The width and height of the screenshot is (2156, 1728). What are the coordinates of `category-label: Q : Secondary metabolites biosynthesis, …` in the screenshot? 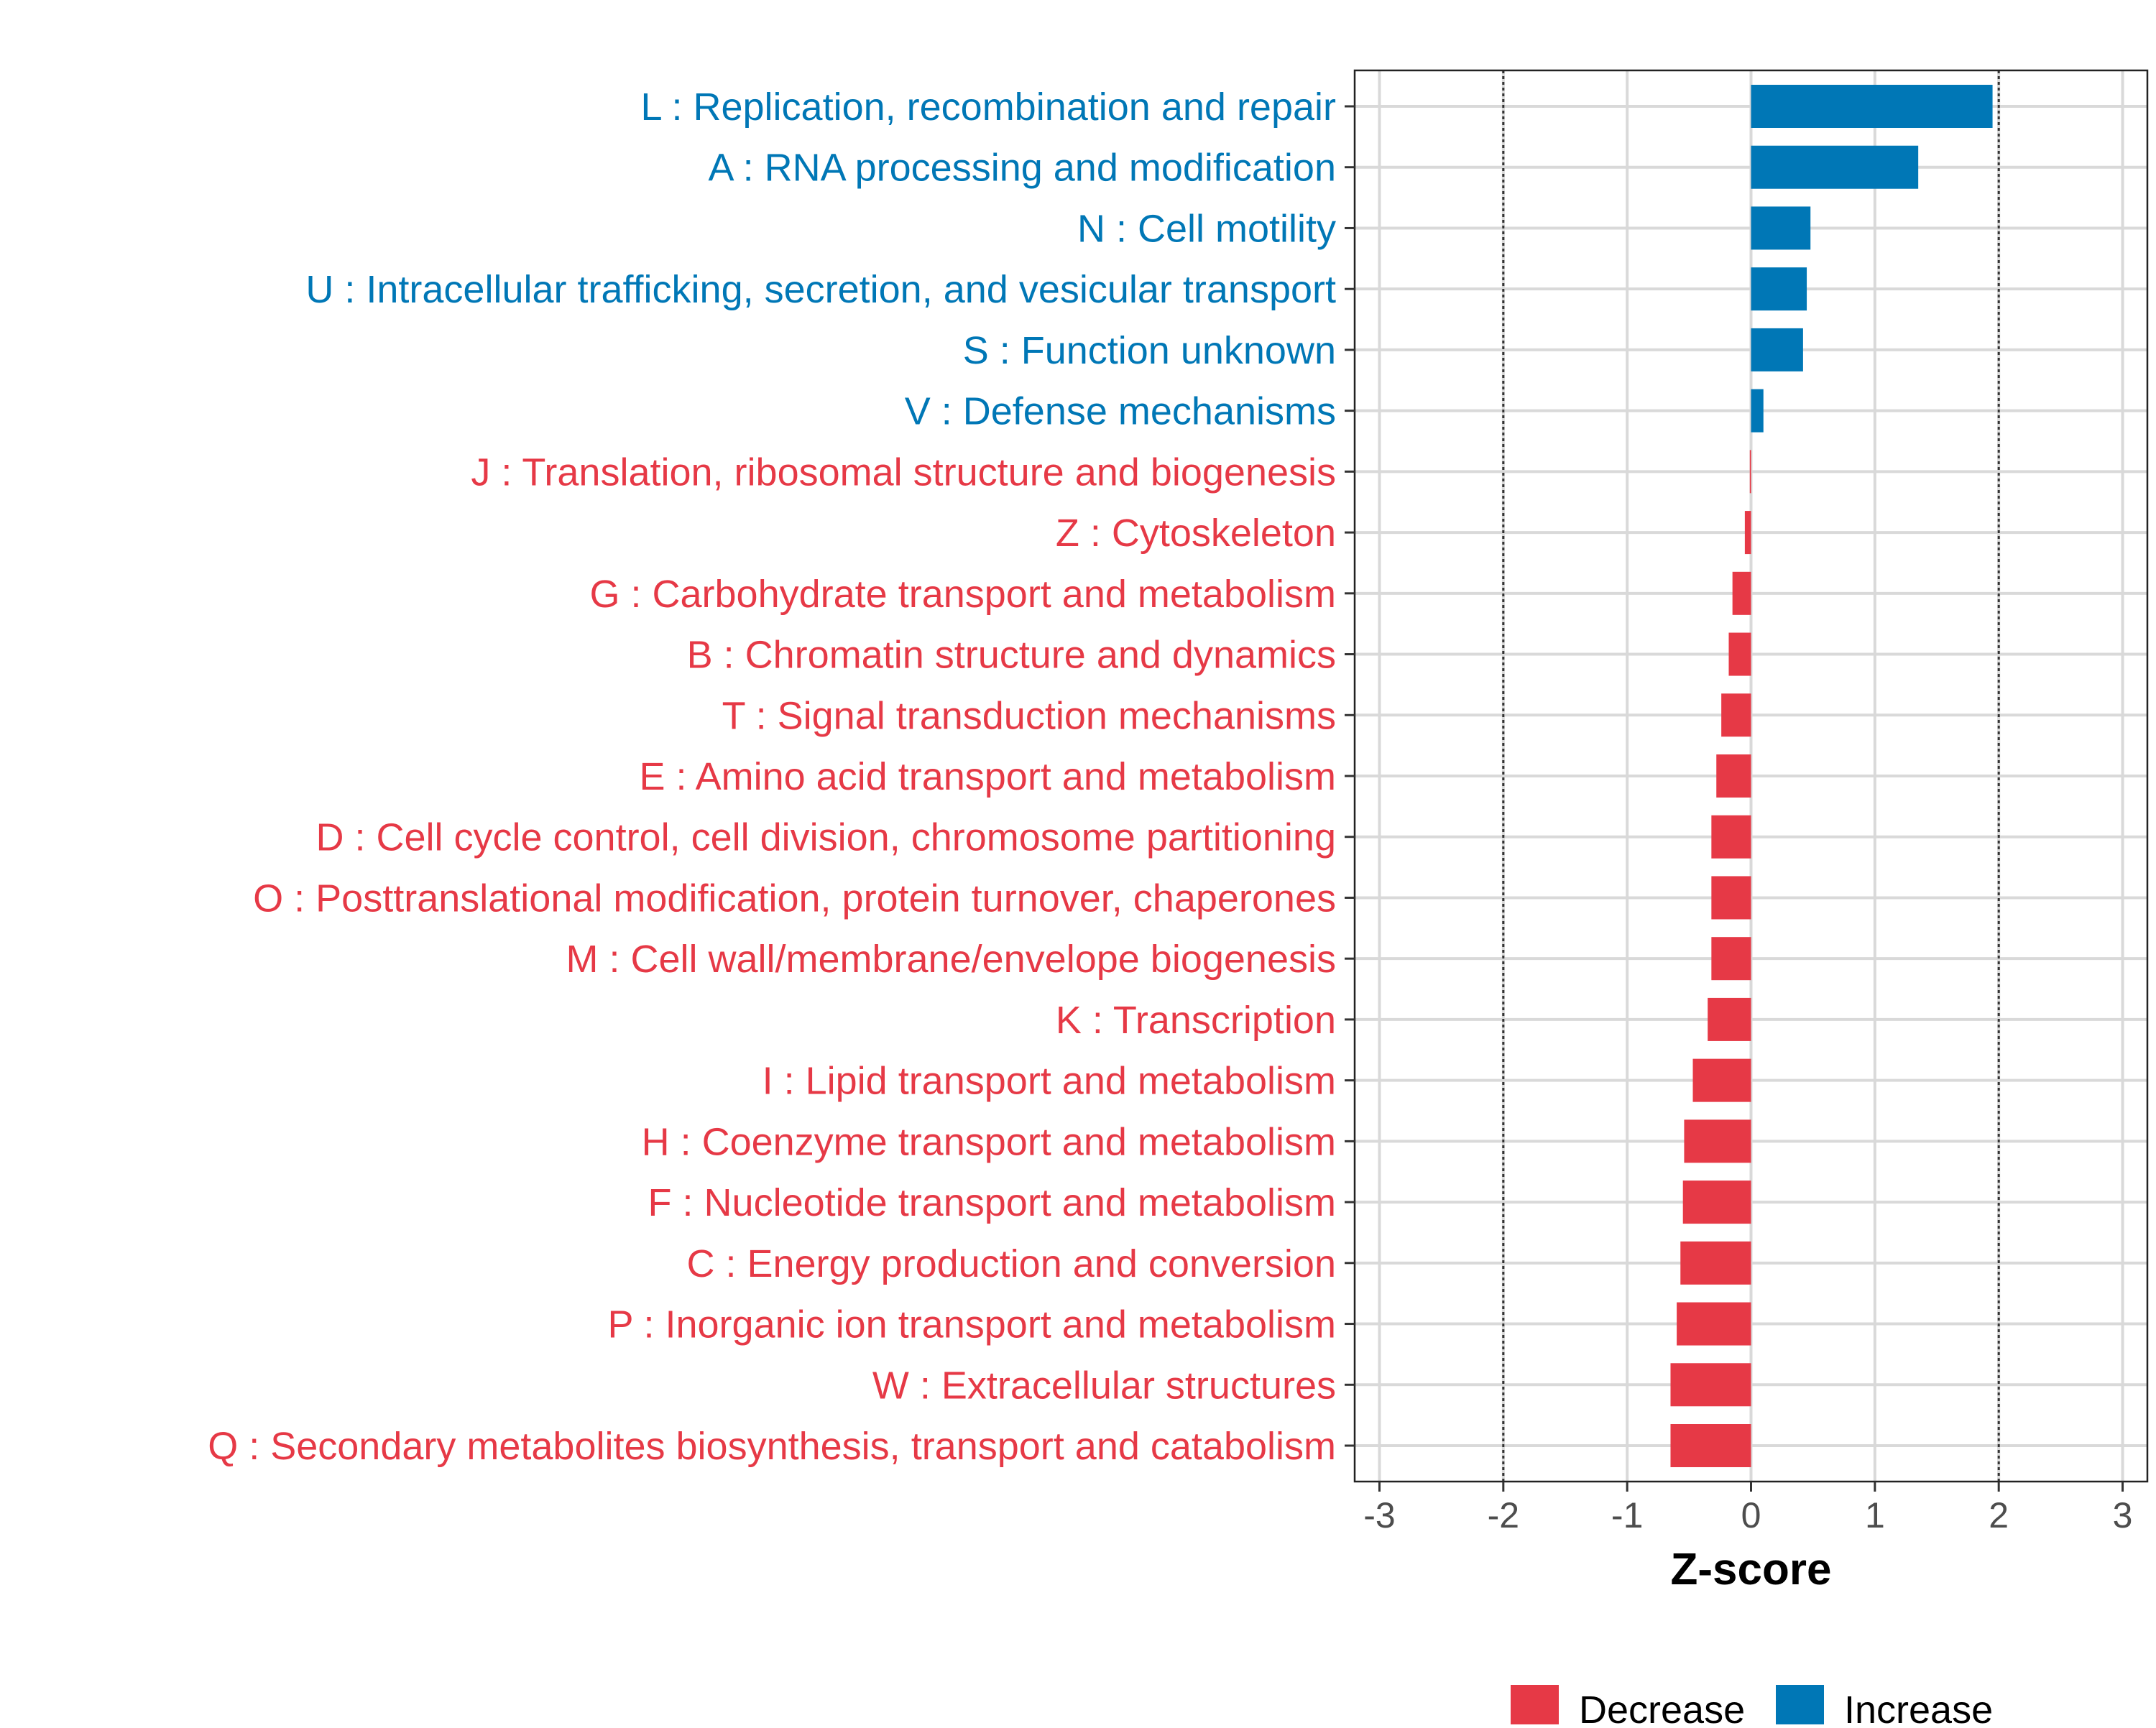 It's located at (772, 1446).